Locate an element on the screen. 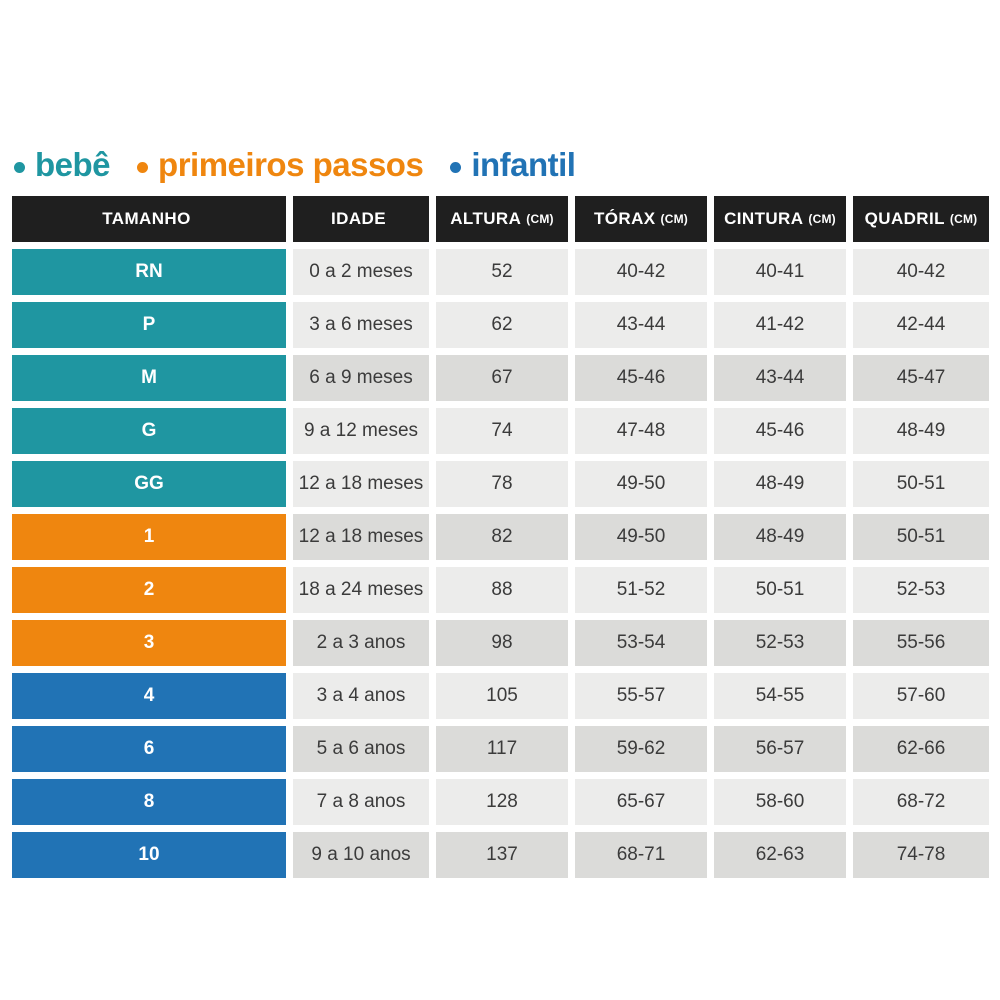 Image resolution: width=1000 pixels, height=1000 pixels. size-cell: 1 is located at coordinates (149, 537).